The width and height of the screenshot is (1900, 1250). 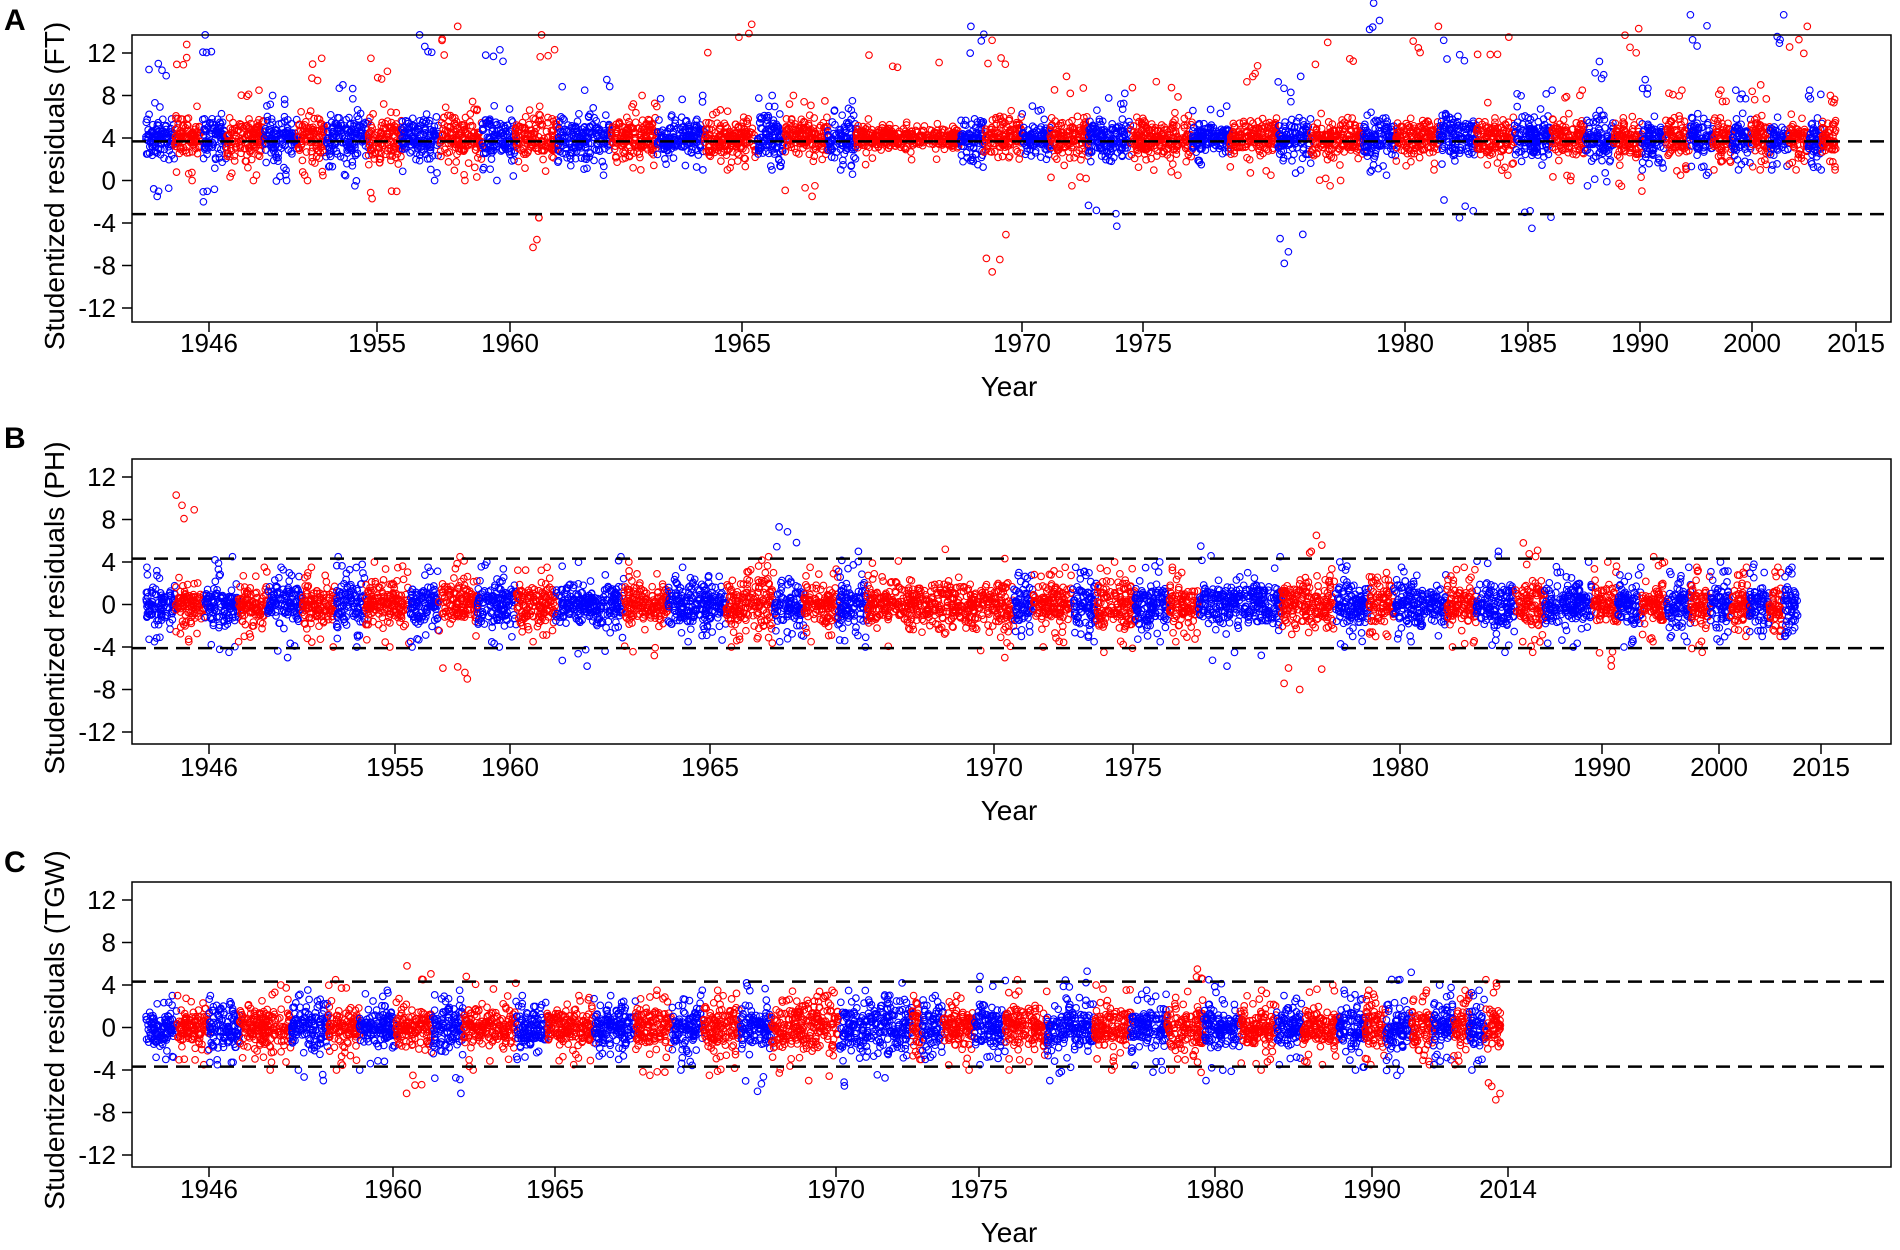 I want to click on panel-a-ytick-label: 4, so click(x=109, y=138).